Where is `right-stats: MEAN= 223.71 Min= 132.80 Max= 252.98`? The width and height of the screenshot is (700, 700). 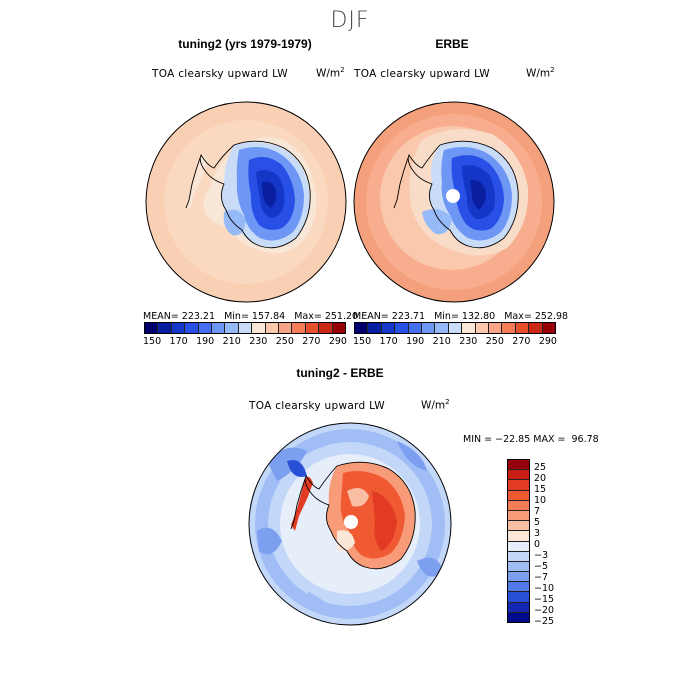 right-stats: MEAN= 223.71 Min= 132.80 Max= 252.98 is located at coordinates (461, 316).